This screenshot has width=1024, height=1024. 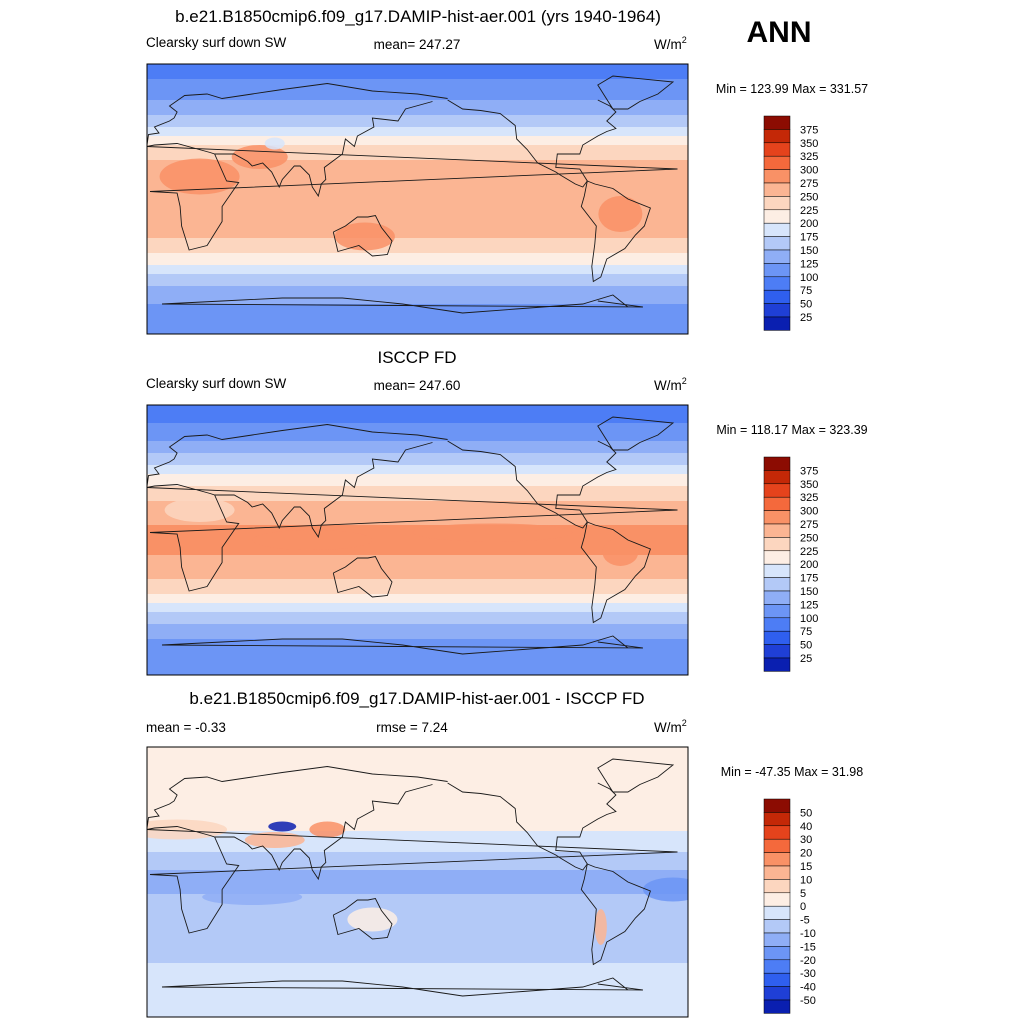 I want to click on africa-coast, so click(x=412, y=538).